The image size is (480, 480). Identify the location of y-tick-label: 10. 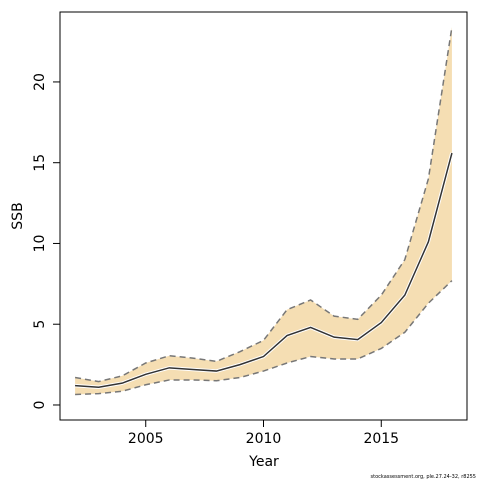
(40, 244).